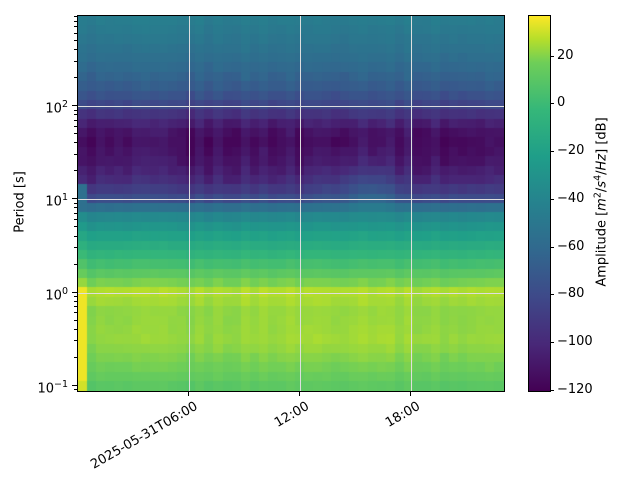 The image size is (640, 480). Describe the element at coordinates (291, 415) in the screenshot. I see `x-tick-label: 12:00` at that location.